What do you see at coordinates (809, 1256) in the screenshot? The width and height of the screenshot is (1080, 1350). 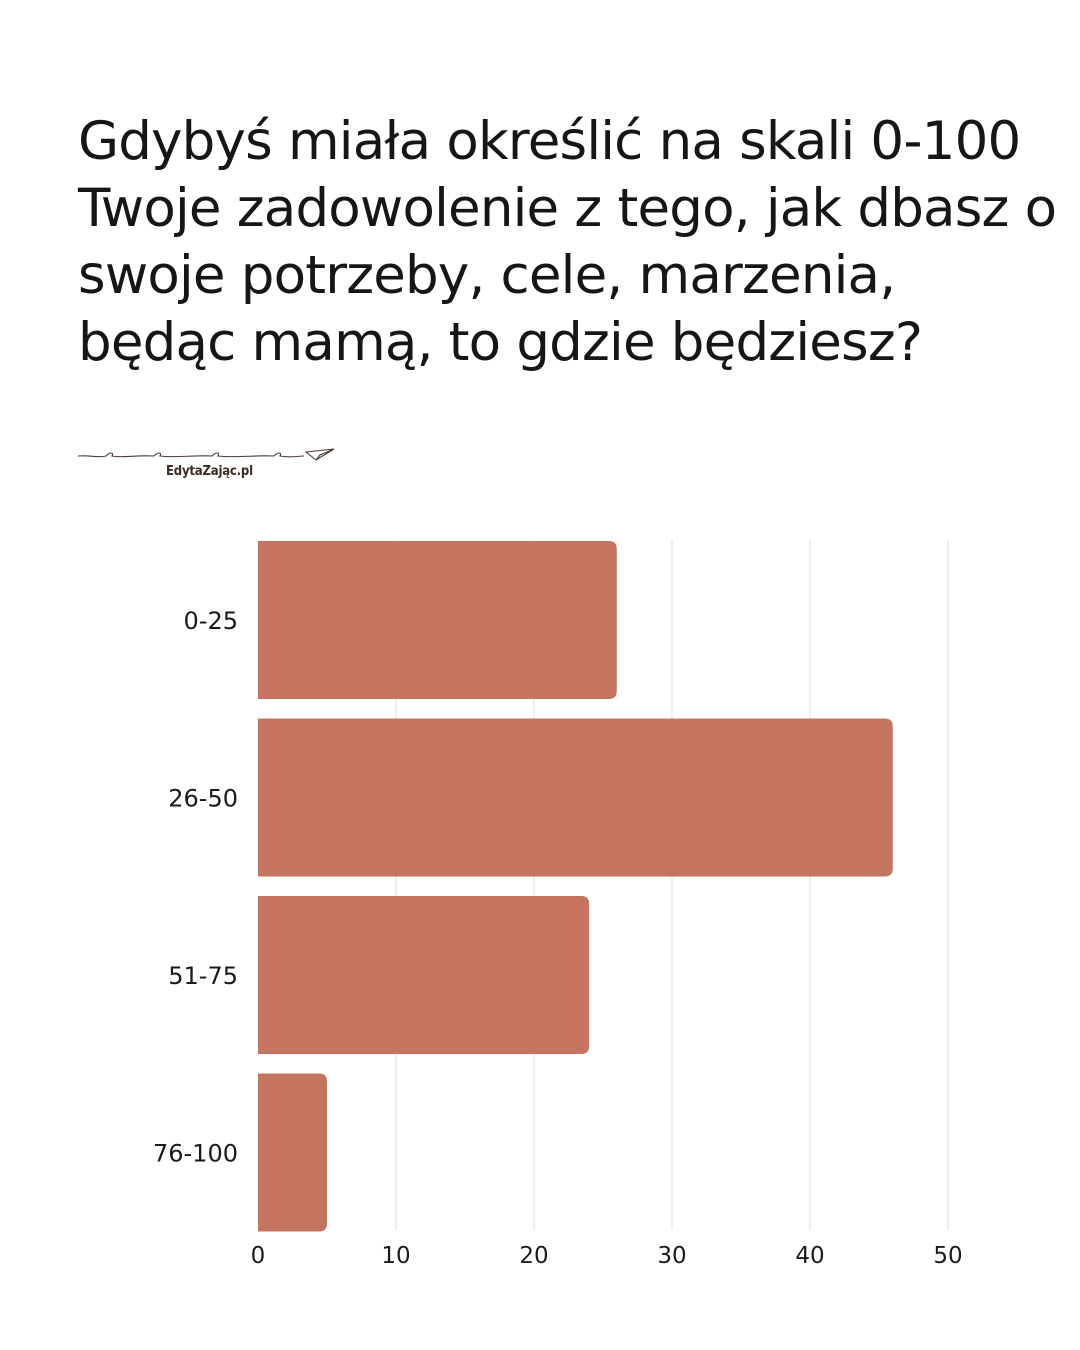 I see `x-tick-label-40: 40` at bounding box center [809, 1256].